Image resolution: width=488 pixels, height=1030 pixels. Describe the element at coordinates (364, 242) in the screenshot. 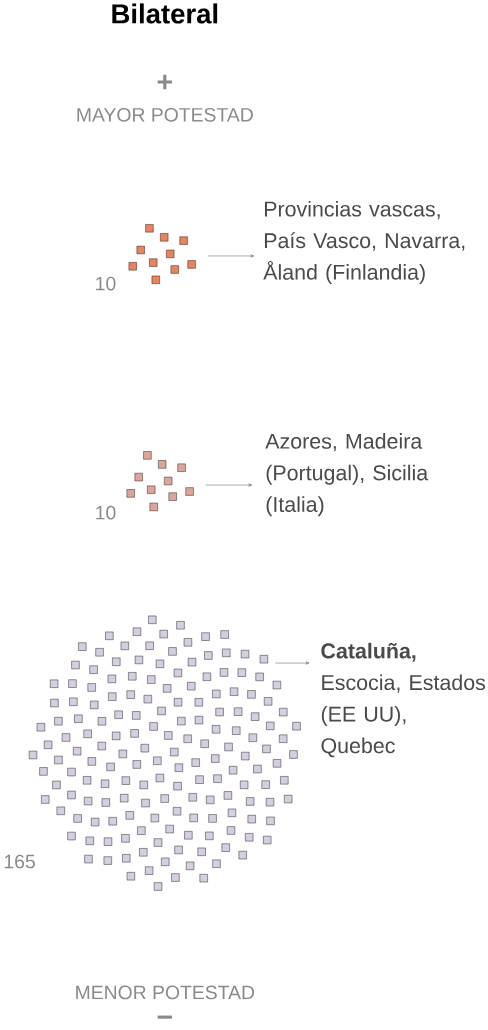

I see `category-label: Provincias vascas, País Vasco, Navarra, Åland (Finlandia)` at that location.